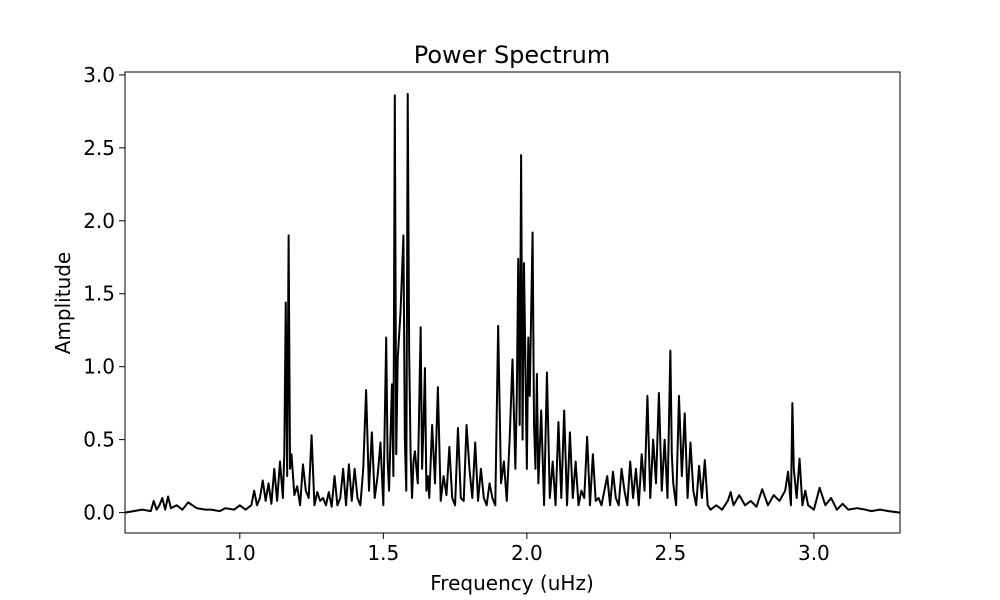  Describe the element at coordinates (99, 148) in the screenshot. I see `y-tick-label: 2.5` at that location.